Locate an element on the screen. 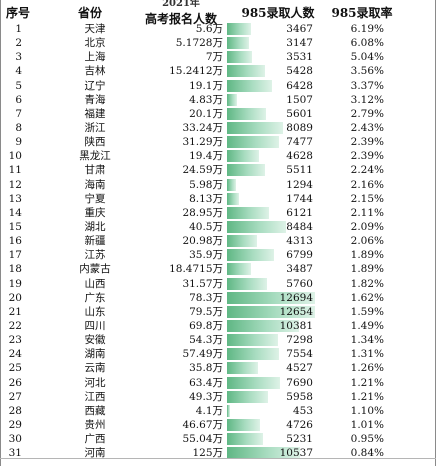 The width and height of the screenshot is (436, 466). row-985-rate: 3.37% is located at coordinates (367, 85).